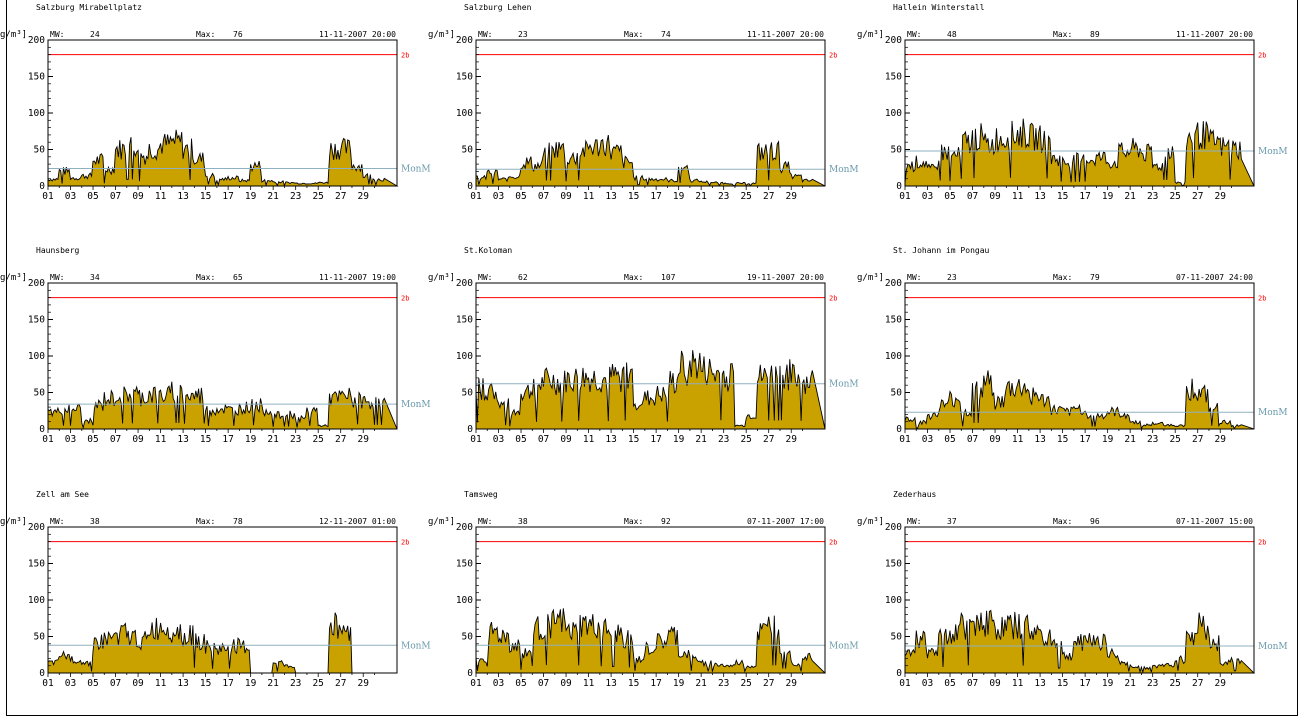 This screenshot has width=1299, height=717. What do you see at coordinates (785, 277) in the screenshot?
I see `max-time: 19-11-2007 20:00` at bounding box center [785, 277].